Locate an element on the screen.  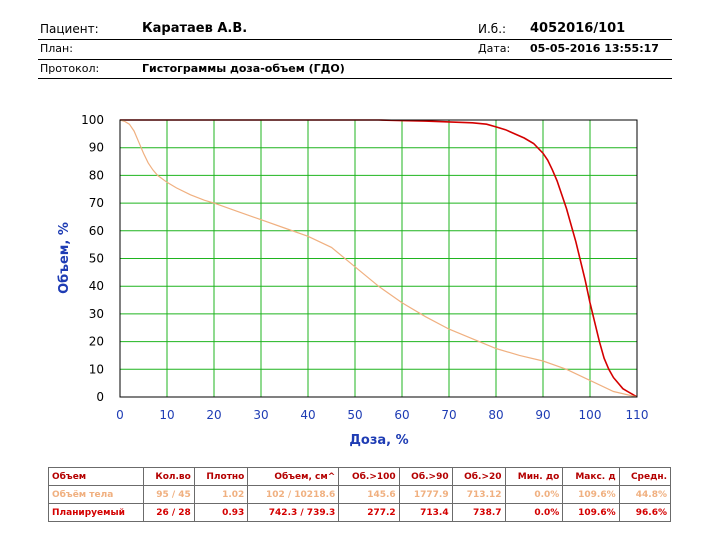
header-row-patient: Пациент: Каратаев А.В. И.б.: 4052016/101 is located at coordinates (355, 29).